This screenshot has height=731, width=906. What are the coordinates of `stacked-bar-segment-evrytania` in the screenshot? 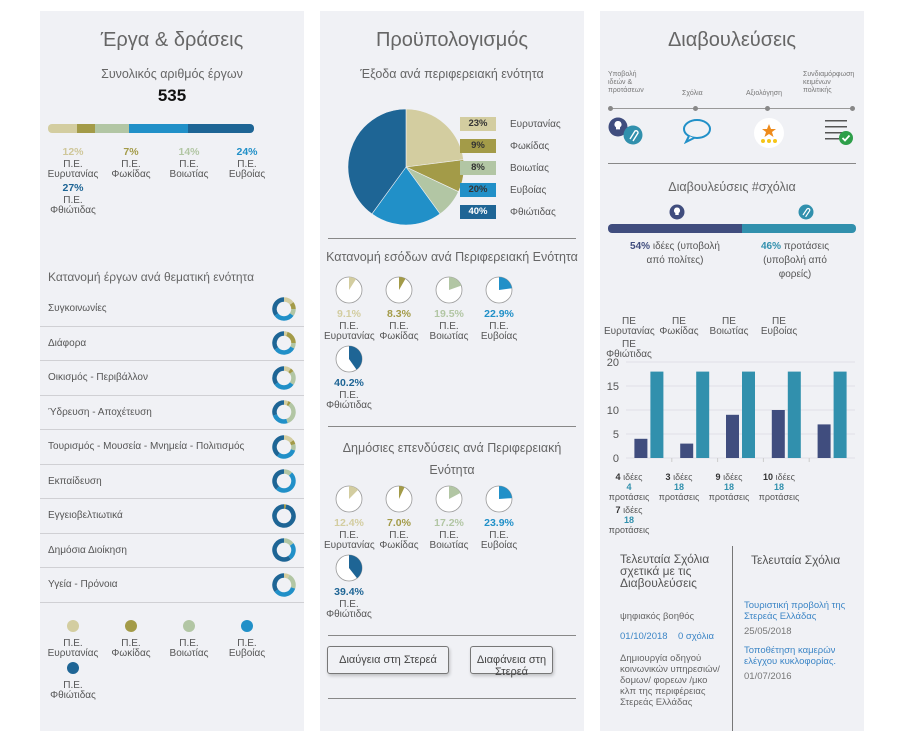 It's located at (62, 128).